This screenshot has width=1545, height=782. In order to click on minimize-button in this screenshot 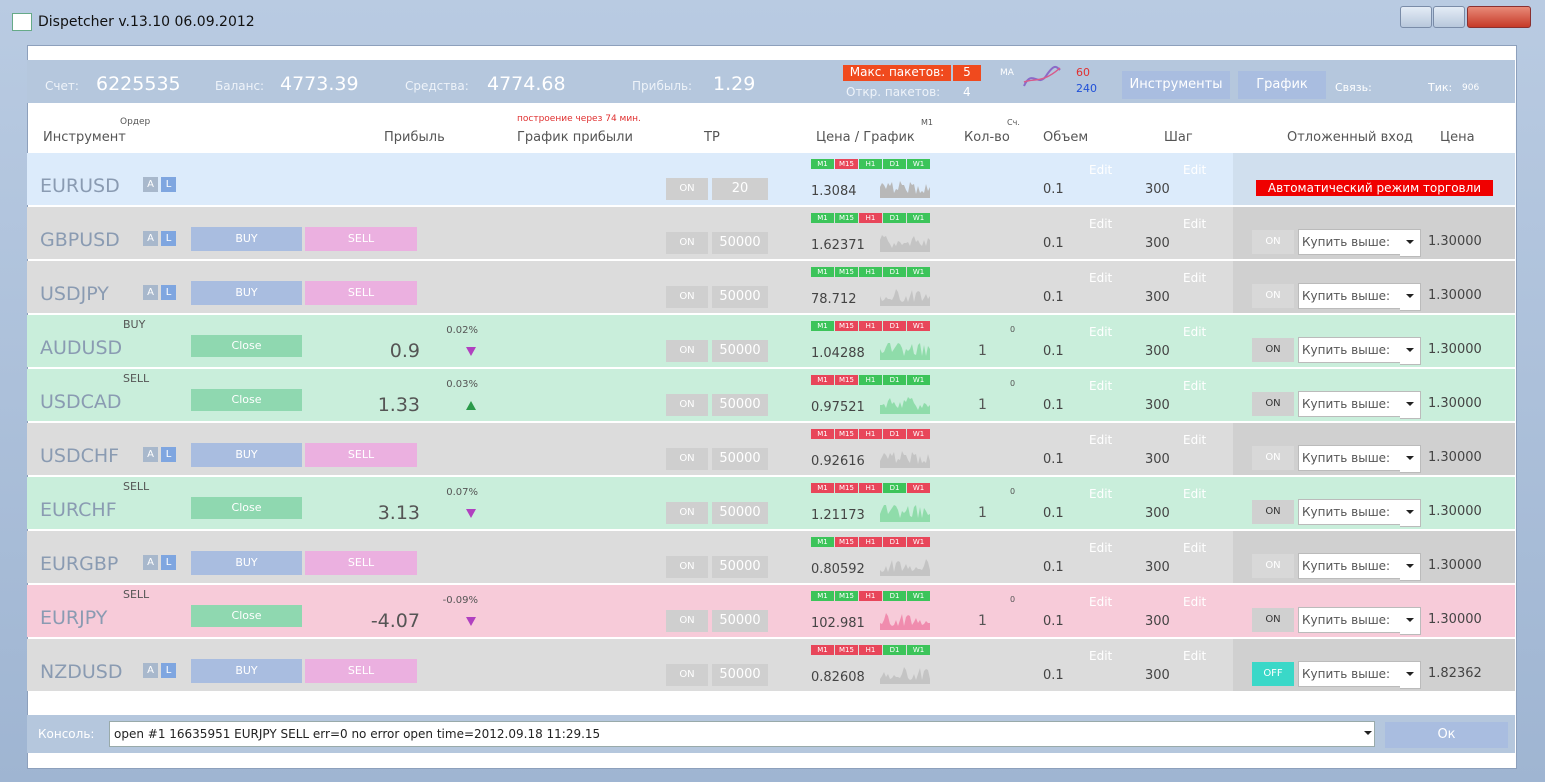, I will do `click(1416, 17)`.